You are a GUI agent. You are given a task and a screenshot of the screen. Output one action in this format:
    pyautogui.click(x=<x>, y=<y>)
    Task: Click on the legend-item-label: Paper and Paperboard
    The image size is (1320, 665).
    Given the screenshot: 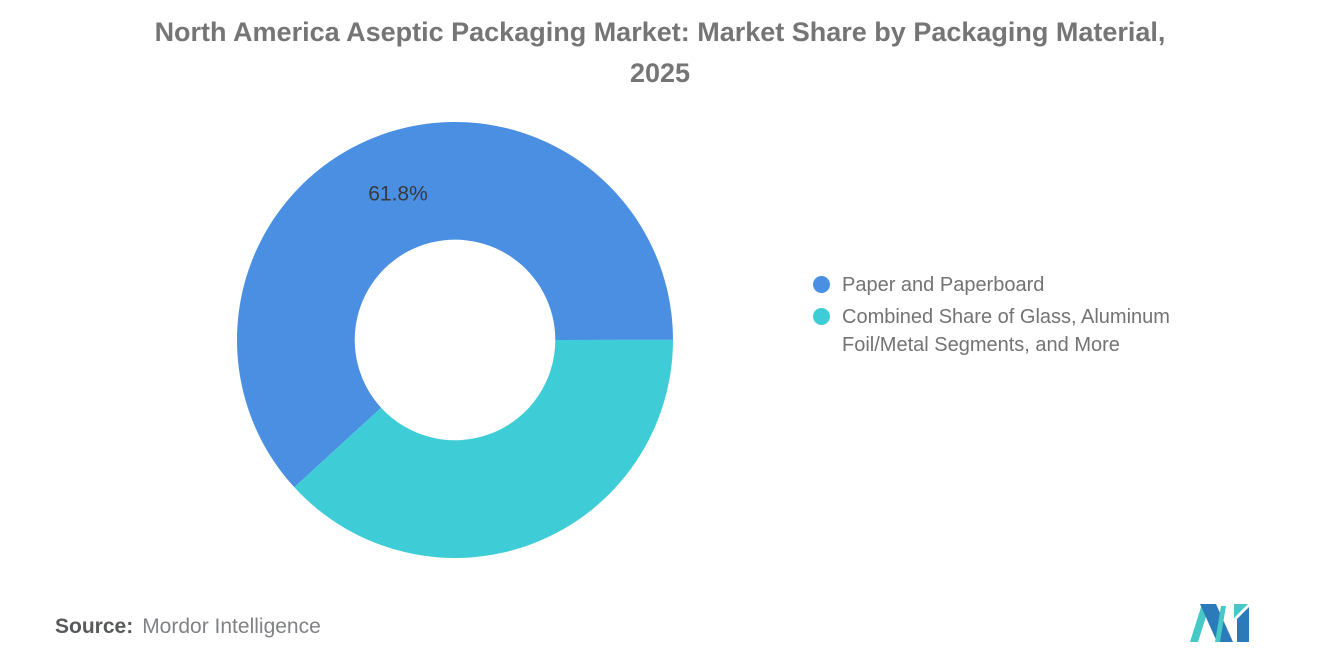 What is the action you would take?
    pyautogui.click(x=943, y=285)
    